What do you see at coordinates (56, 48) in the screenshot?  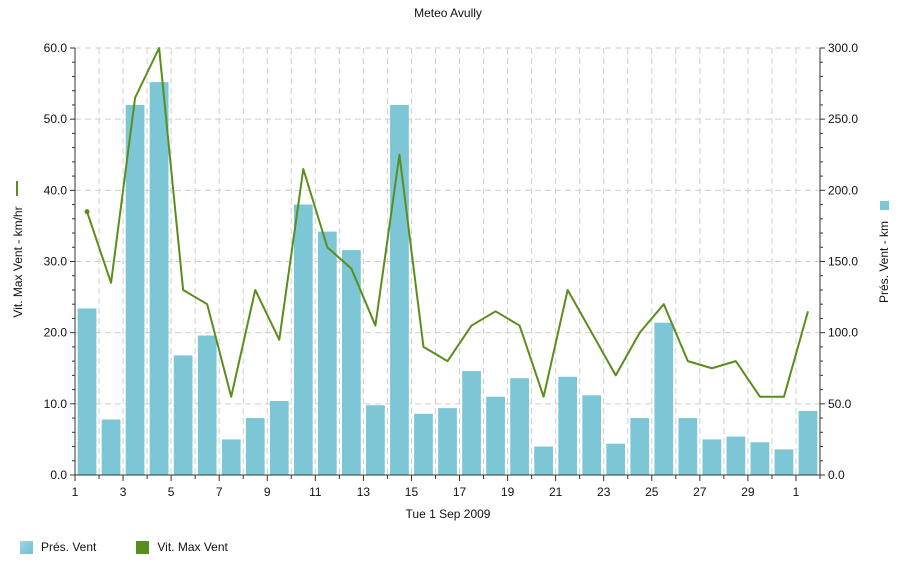 I see `y-left-tick-label: 60.0` at bounding box center [56, 48].